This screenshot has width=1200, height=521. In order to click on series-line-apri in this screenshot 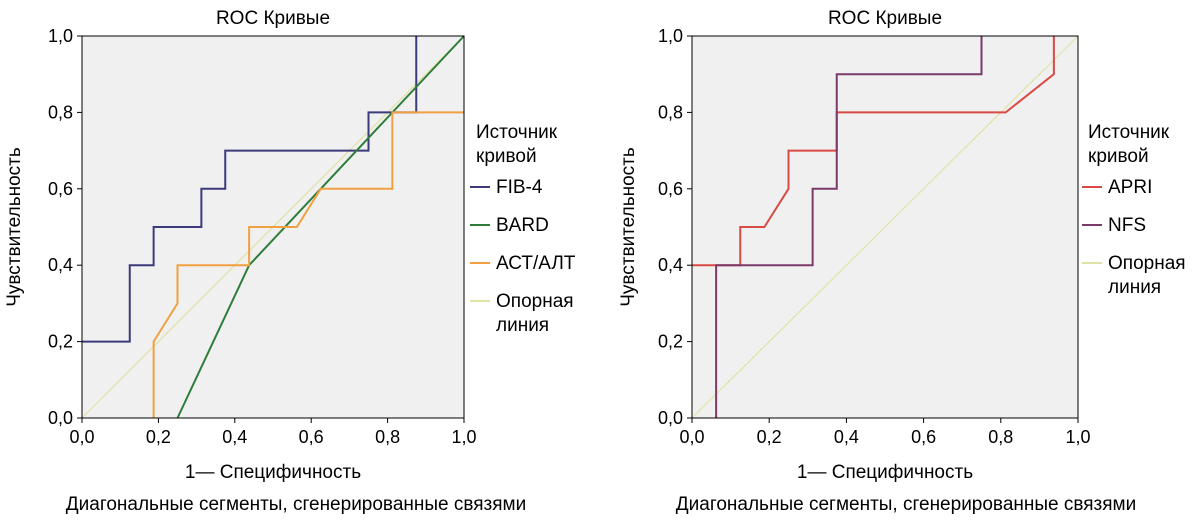, I will do `click(873, 151)`.